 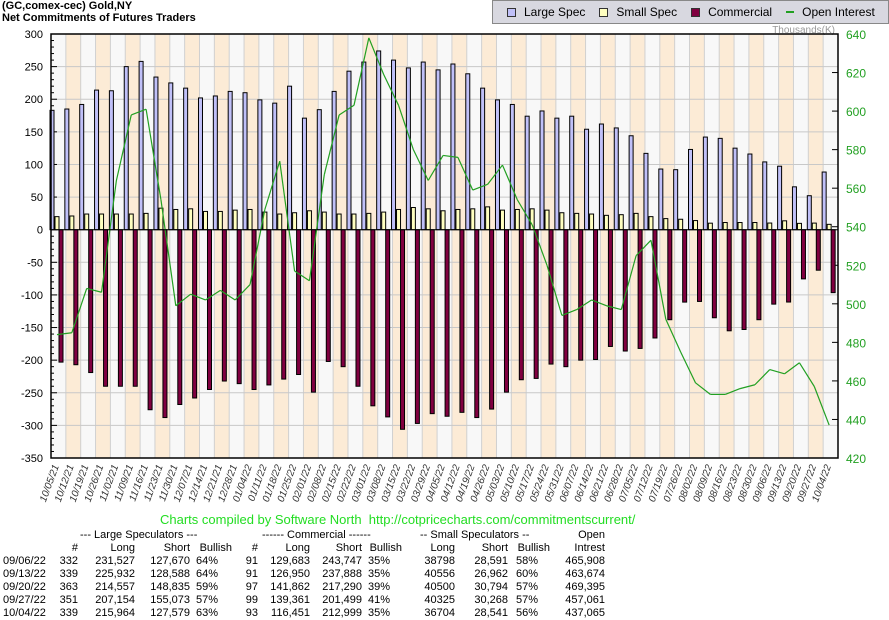 I want to click on table-cell: 457,061, so click(x=585, y=600).